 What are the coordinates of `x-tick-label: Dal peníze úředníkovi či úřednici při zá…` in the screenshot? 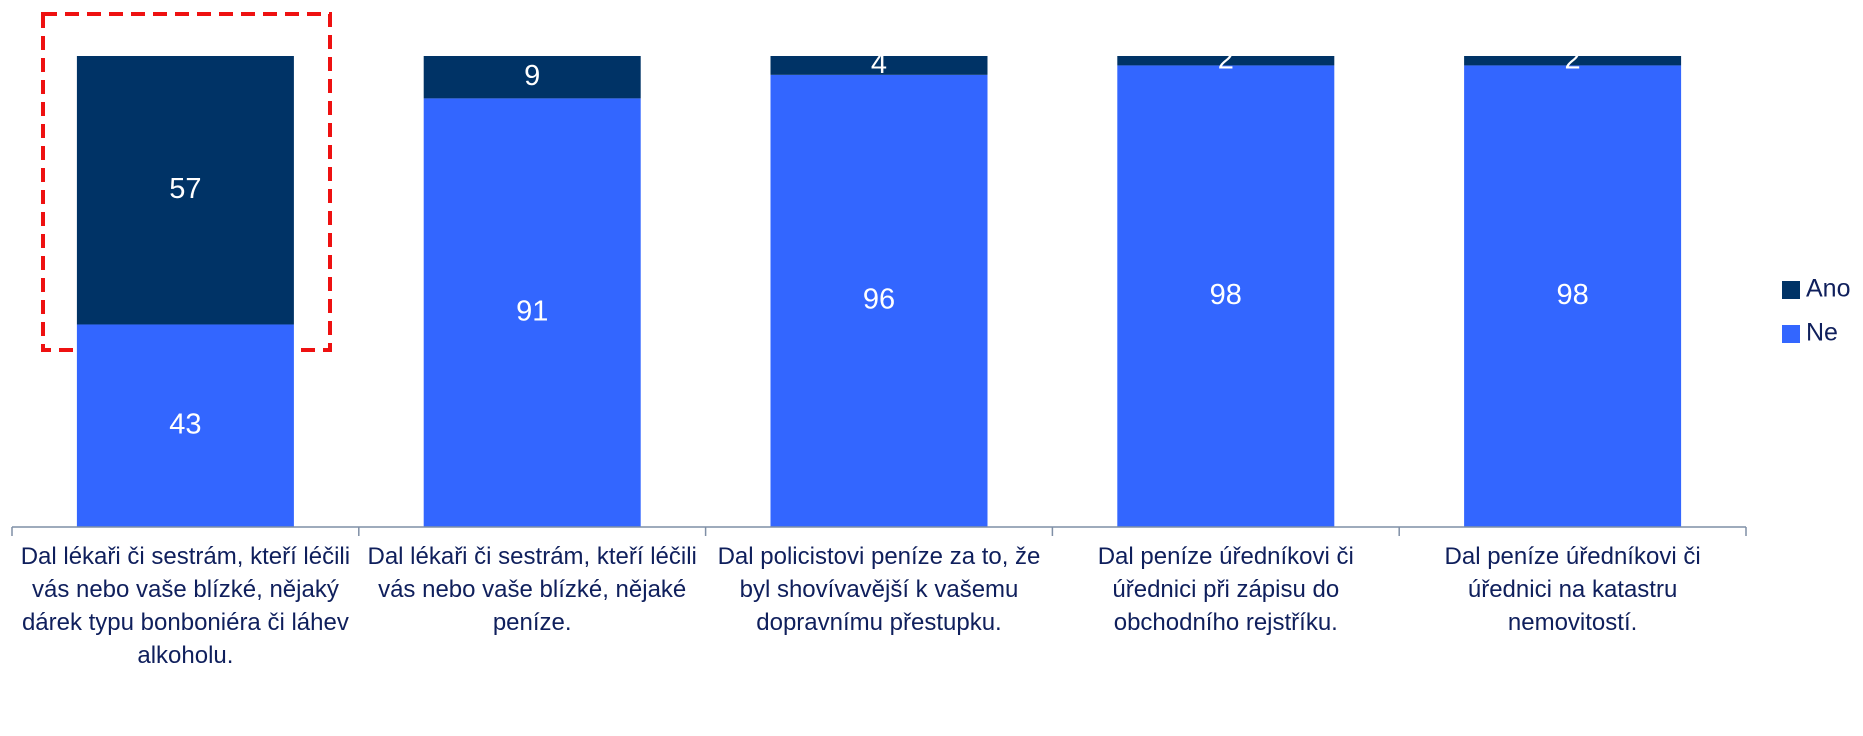 It's located at (1225, 589).